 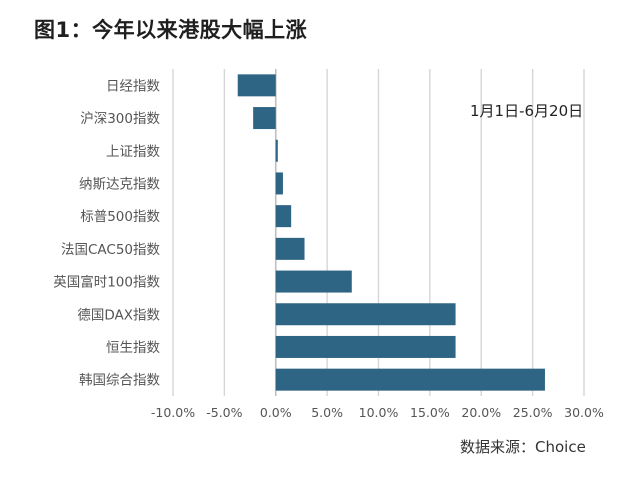 What do you see at coordinates (120, 119) in the screenshot?
I see `category-label: 沪深300指数` at bounding box center [120, 119].